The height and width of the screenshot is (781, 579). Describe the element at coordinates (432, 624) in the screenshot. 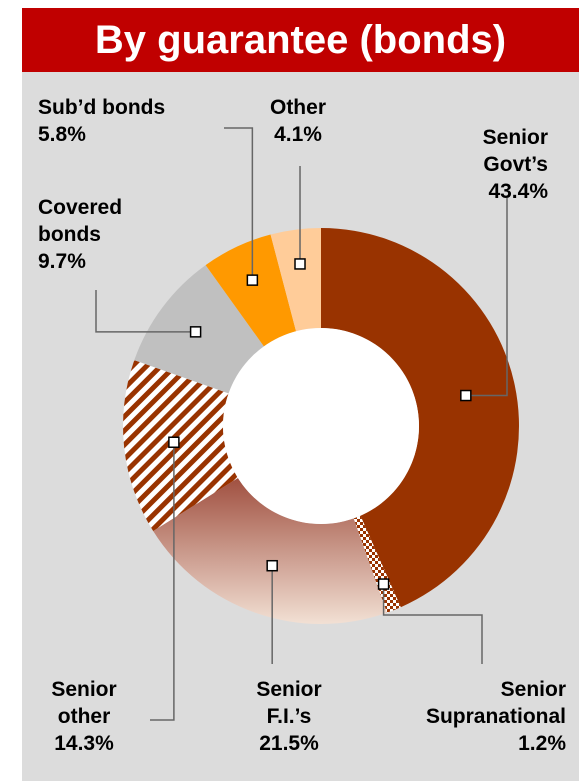

I see `leader-line-senior-supranational` at that location.